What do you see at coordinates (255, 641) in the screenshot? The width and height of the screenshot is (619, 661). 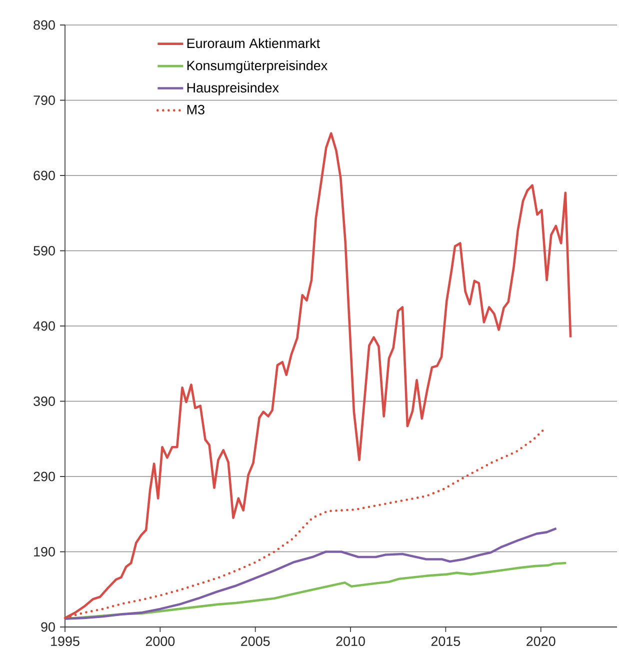 I see `x-tick-label: 2005` at bounding box center [255, 641].